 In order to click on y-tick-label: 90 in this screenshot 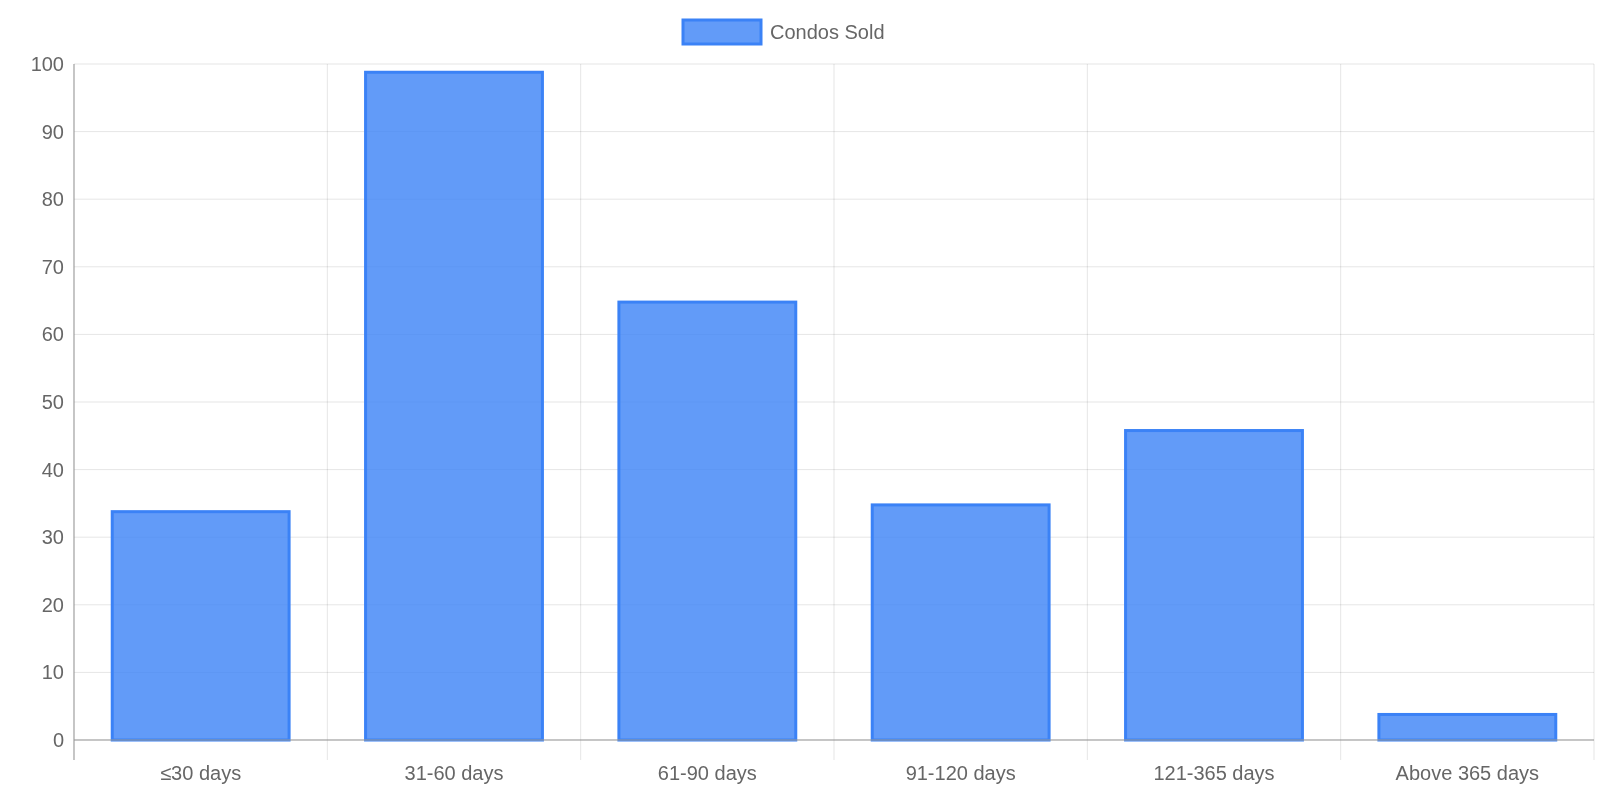, I will do `click(52, 131)`.